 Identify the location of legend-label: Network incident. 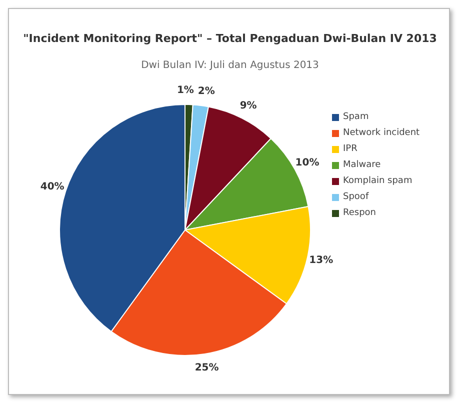
(382, 133).